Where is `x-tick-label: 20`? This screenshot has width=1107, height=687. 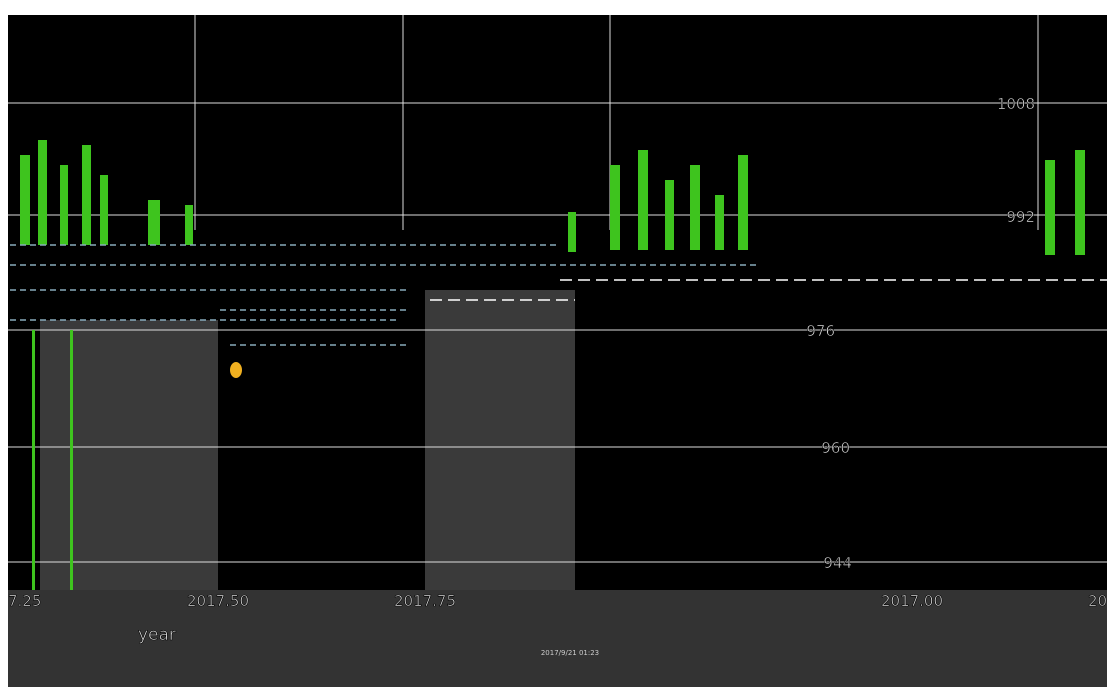
x-tick-label: 20 is located at coordinates (1097, 601).